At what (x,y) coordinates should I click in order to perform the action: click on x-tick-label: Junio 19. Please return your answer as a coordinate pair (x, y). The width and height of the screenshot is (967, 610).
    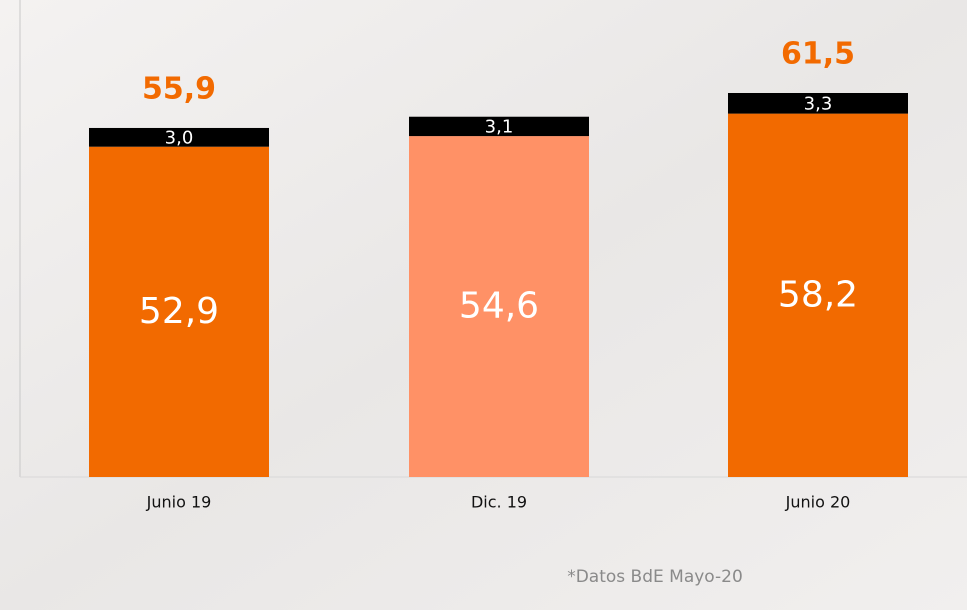
    Looking at the image, I should click on (179, 502).